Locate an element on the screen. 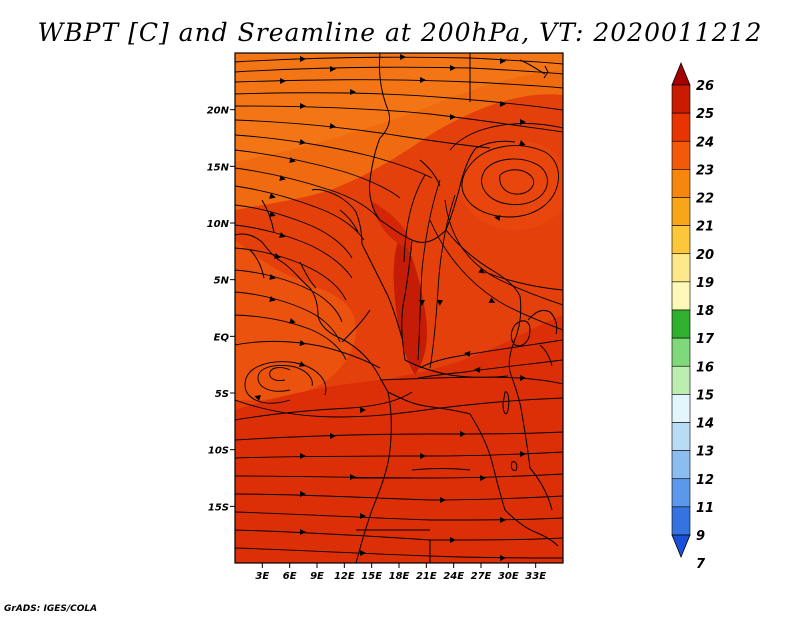 The width and height of the screenshot is (800, 618). colorbar-arrow-top is located at coordinates (681, 73).